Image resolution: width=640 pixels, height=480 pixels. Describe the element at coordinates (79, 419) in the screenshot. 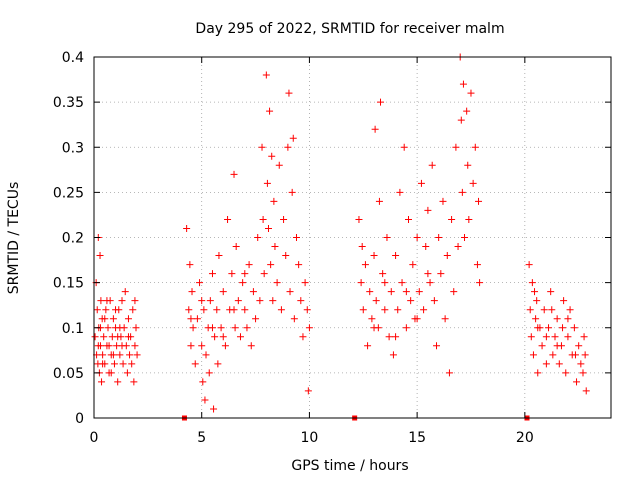

I see `y-tick-label: 0` at that location.